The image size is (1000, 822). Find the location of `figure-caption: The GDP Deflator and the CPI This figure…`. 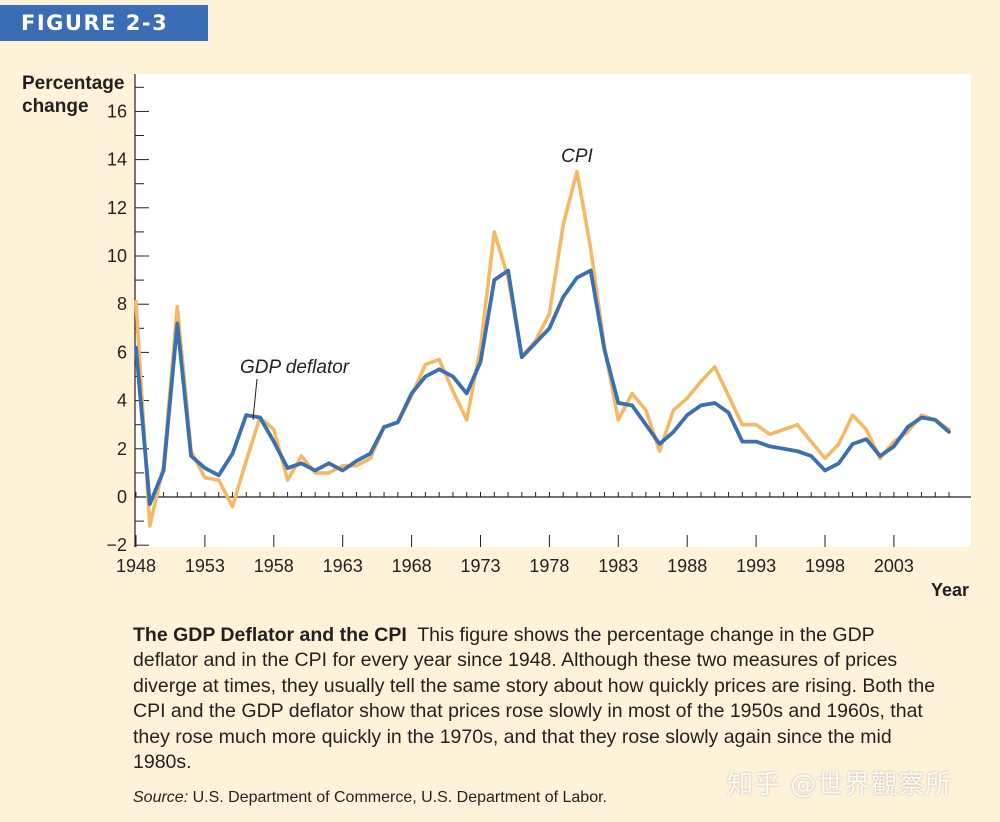

figure-caption: The GDP Deflator and the CPI This figure… is located at coordinates (538, 699).